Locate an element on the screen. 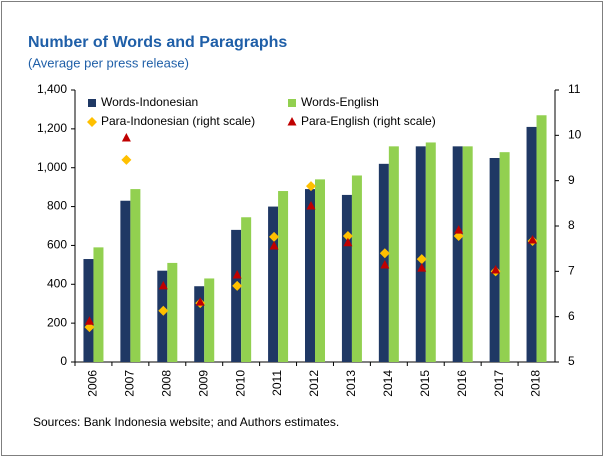  x-tick-label: 2015 is located at coordinates (425, 383).